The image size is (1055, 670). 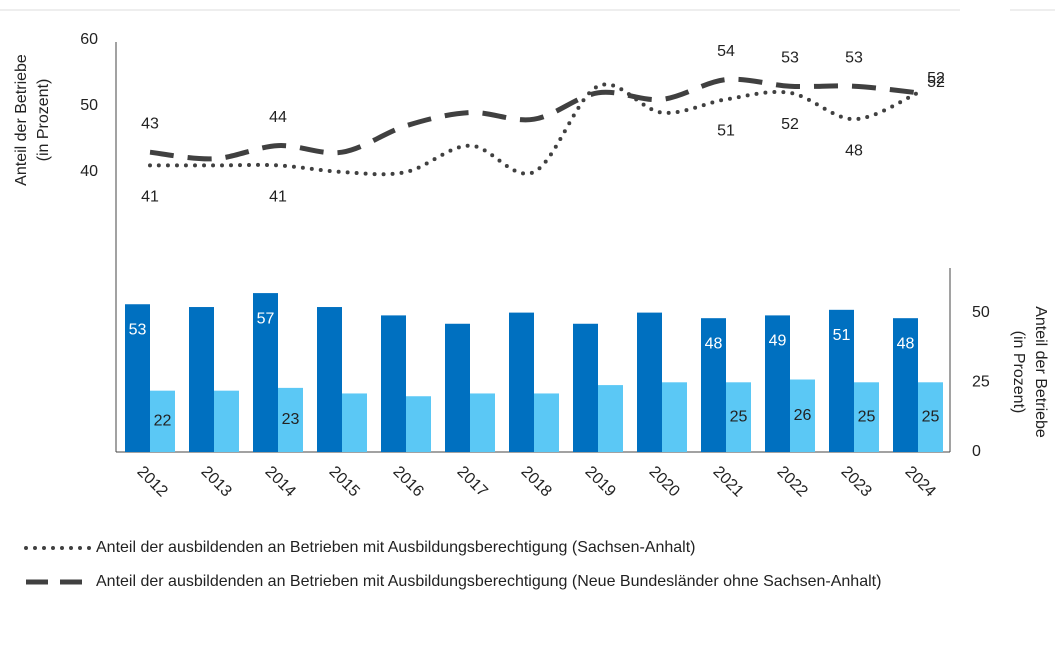 What do you see at coordinates (21, 120) in the screenshot?
I see `y-axis-title: Anteil der Betriebe` at bounding box center [21, 120].